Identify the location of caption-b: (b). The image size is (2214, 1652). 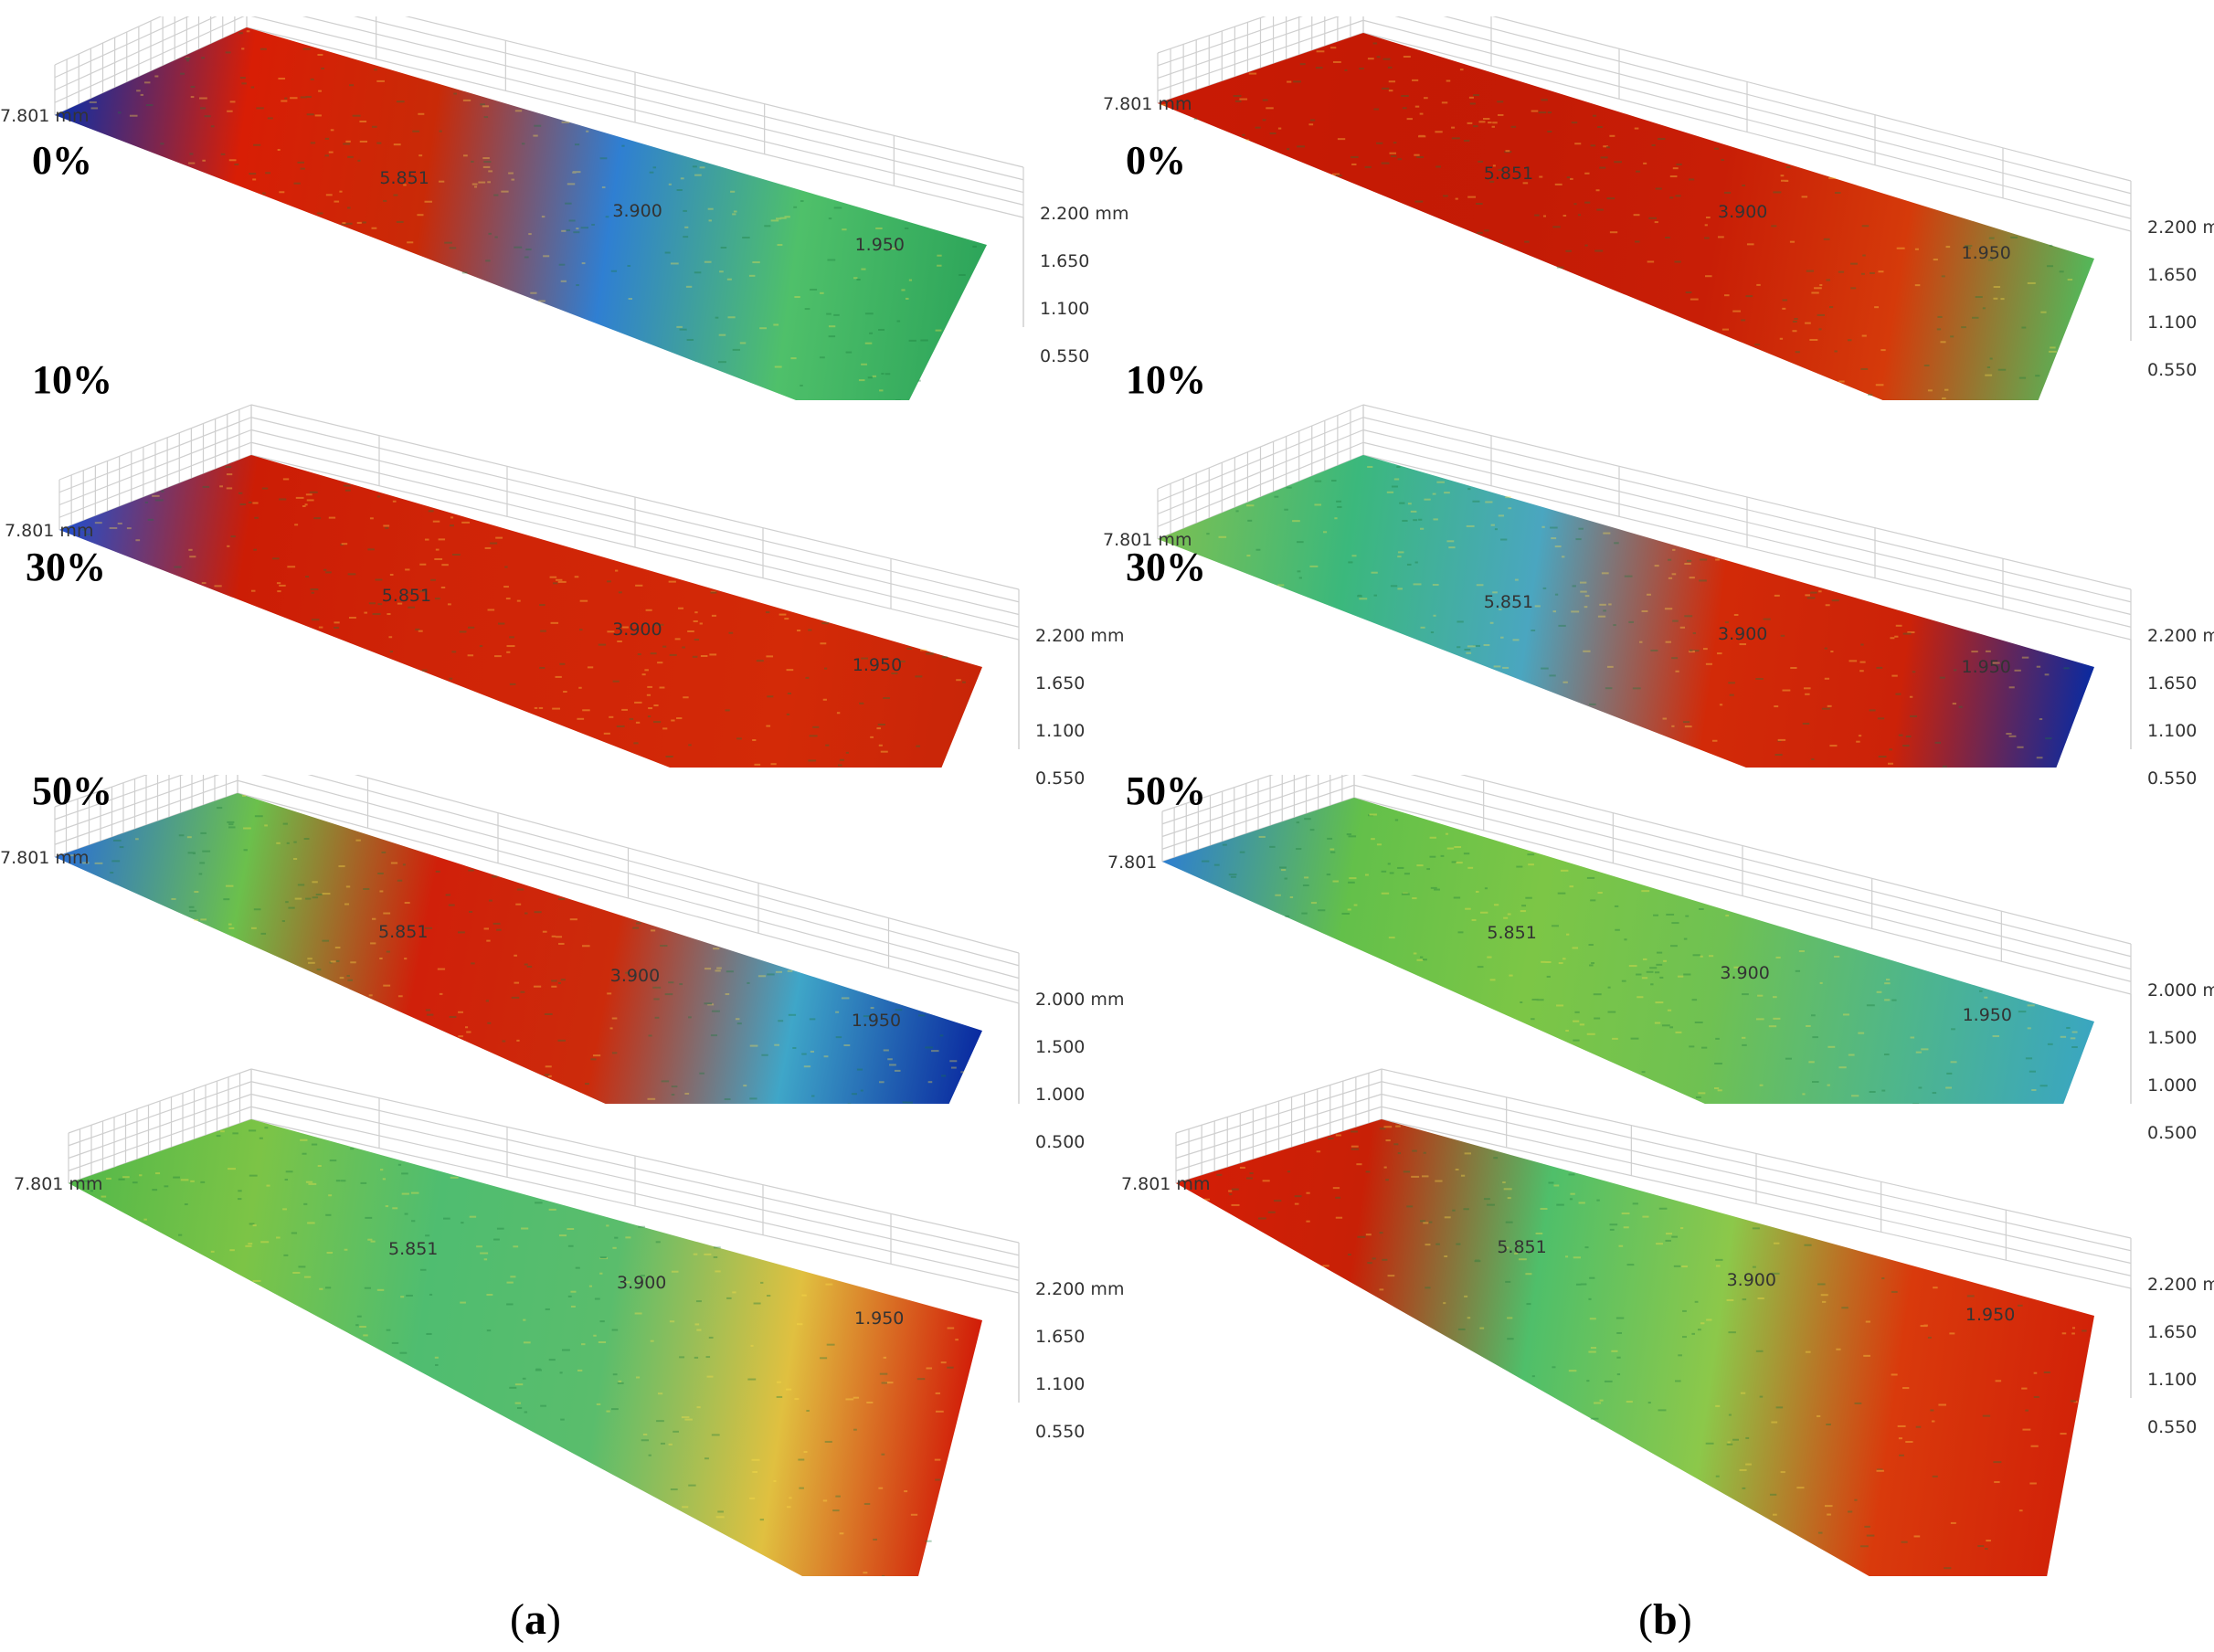
(1665, 1619).